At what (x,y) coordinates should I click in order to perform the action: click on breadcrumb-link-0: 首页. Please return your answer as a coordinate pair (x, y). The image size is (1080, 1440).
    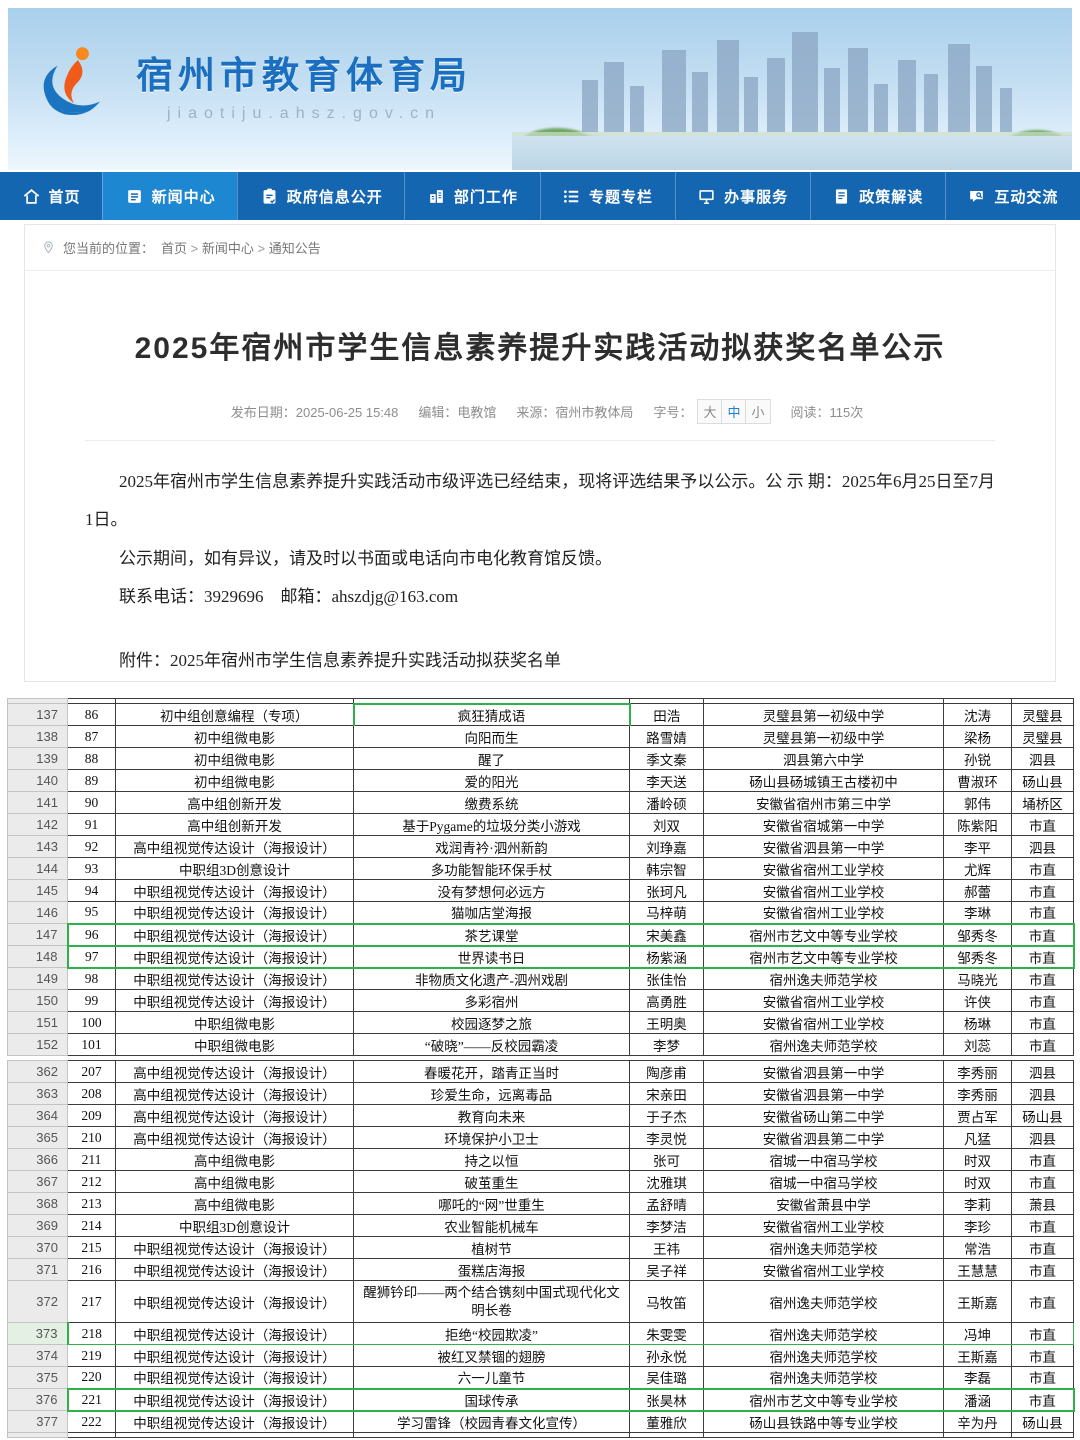
    Looking at the image, I should click on (174, 248).